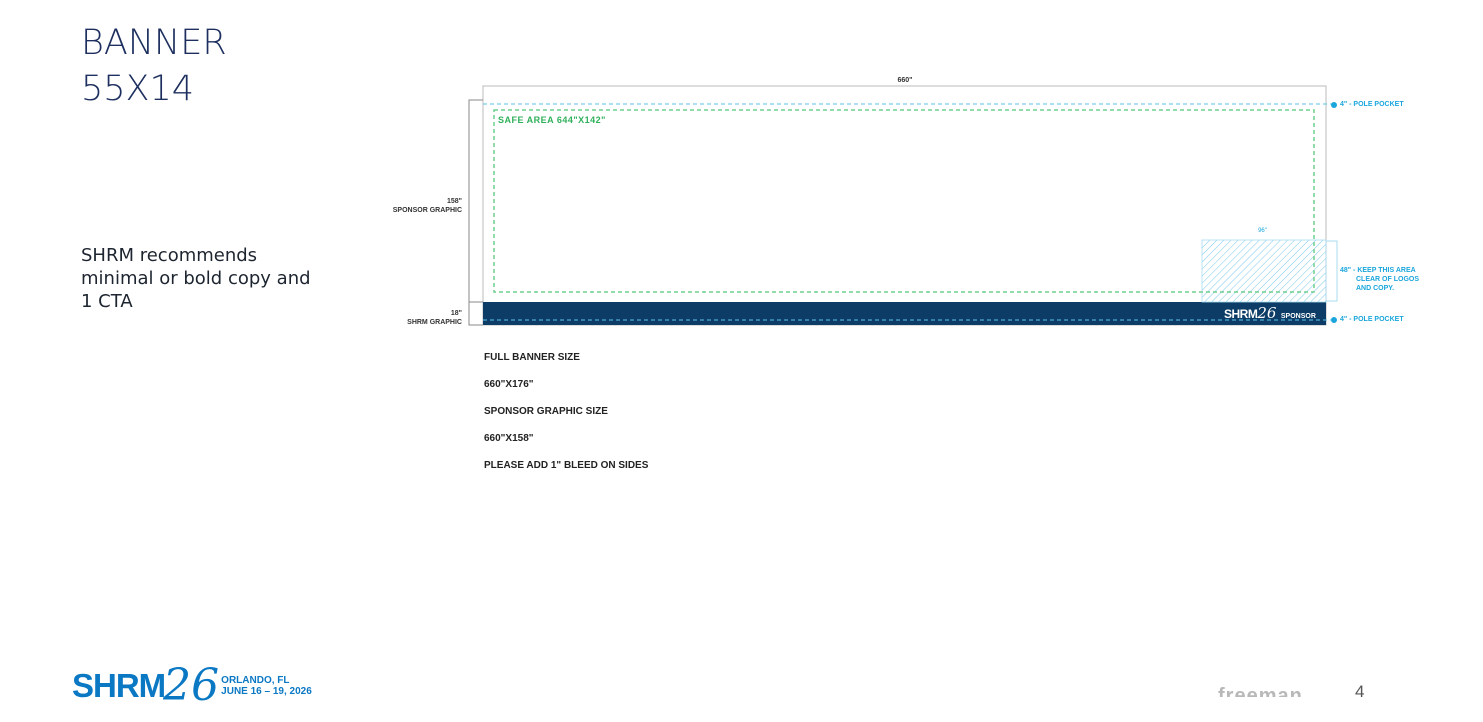 This screenshot has height=722, width=1483. I want to click on shrm26-logo: SHRM26 ORLANDO, FL JUNE 16 – 19, 2026, so click(192, 685).